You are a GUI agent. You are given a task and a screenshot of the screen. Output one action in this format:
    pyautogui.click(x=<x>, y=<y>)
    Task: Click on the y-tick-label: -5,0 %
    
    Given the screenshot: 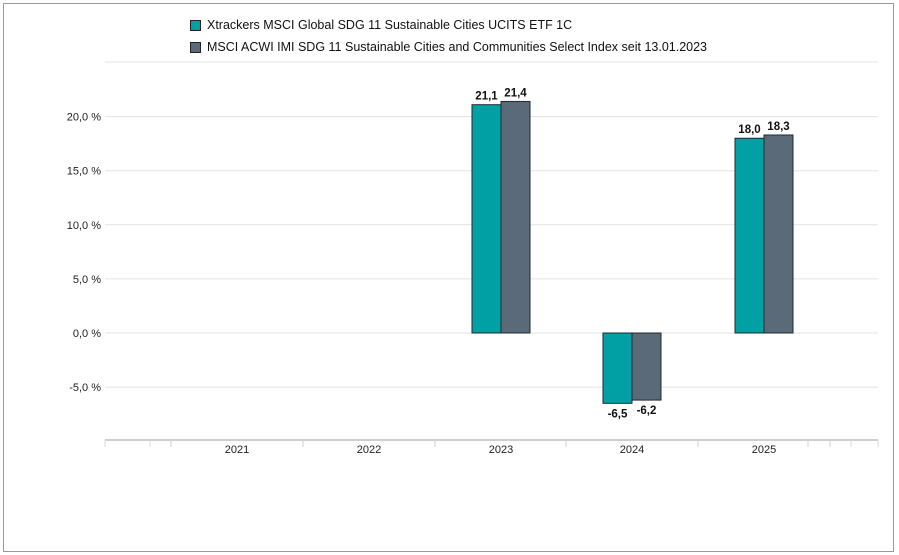 What is the action you would take?
    pyautogui.click(x=85, y=388)
    